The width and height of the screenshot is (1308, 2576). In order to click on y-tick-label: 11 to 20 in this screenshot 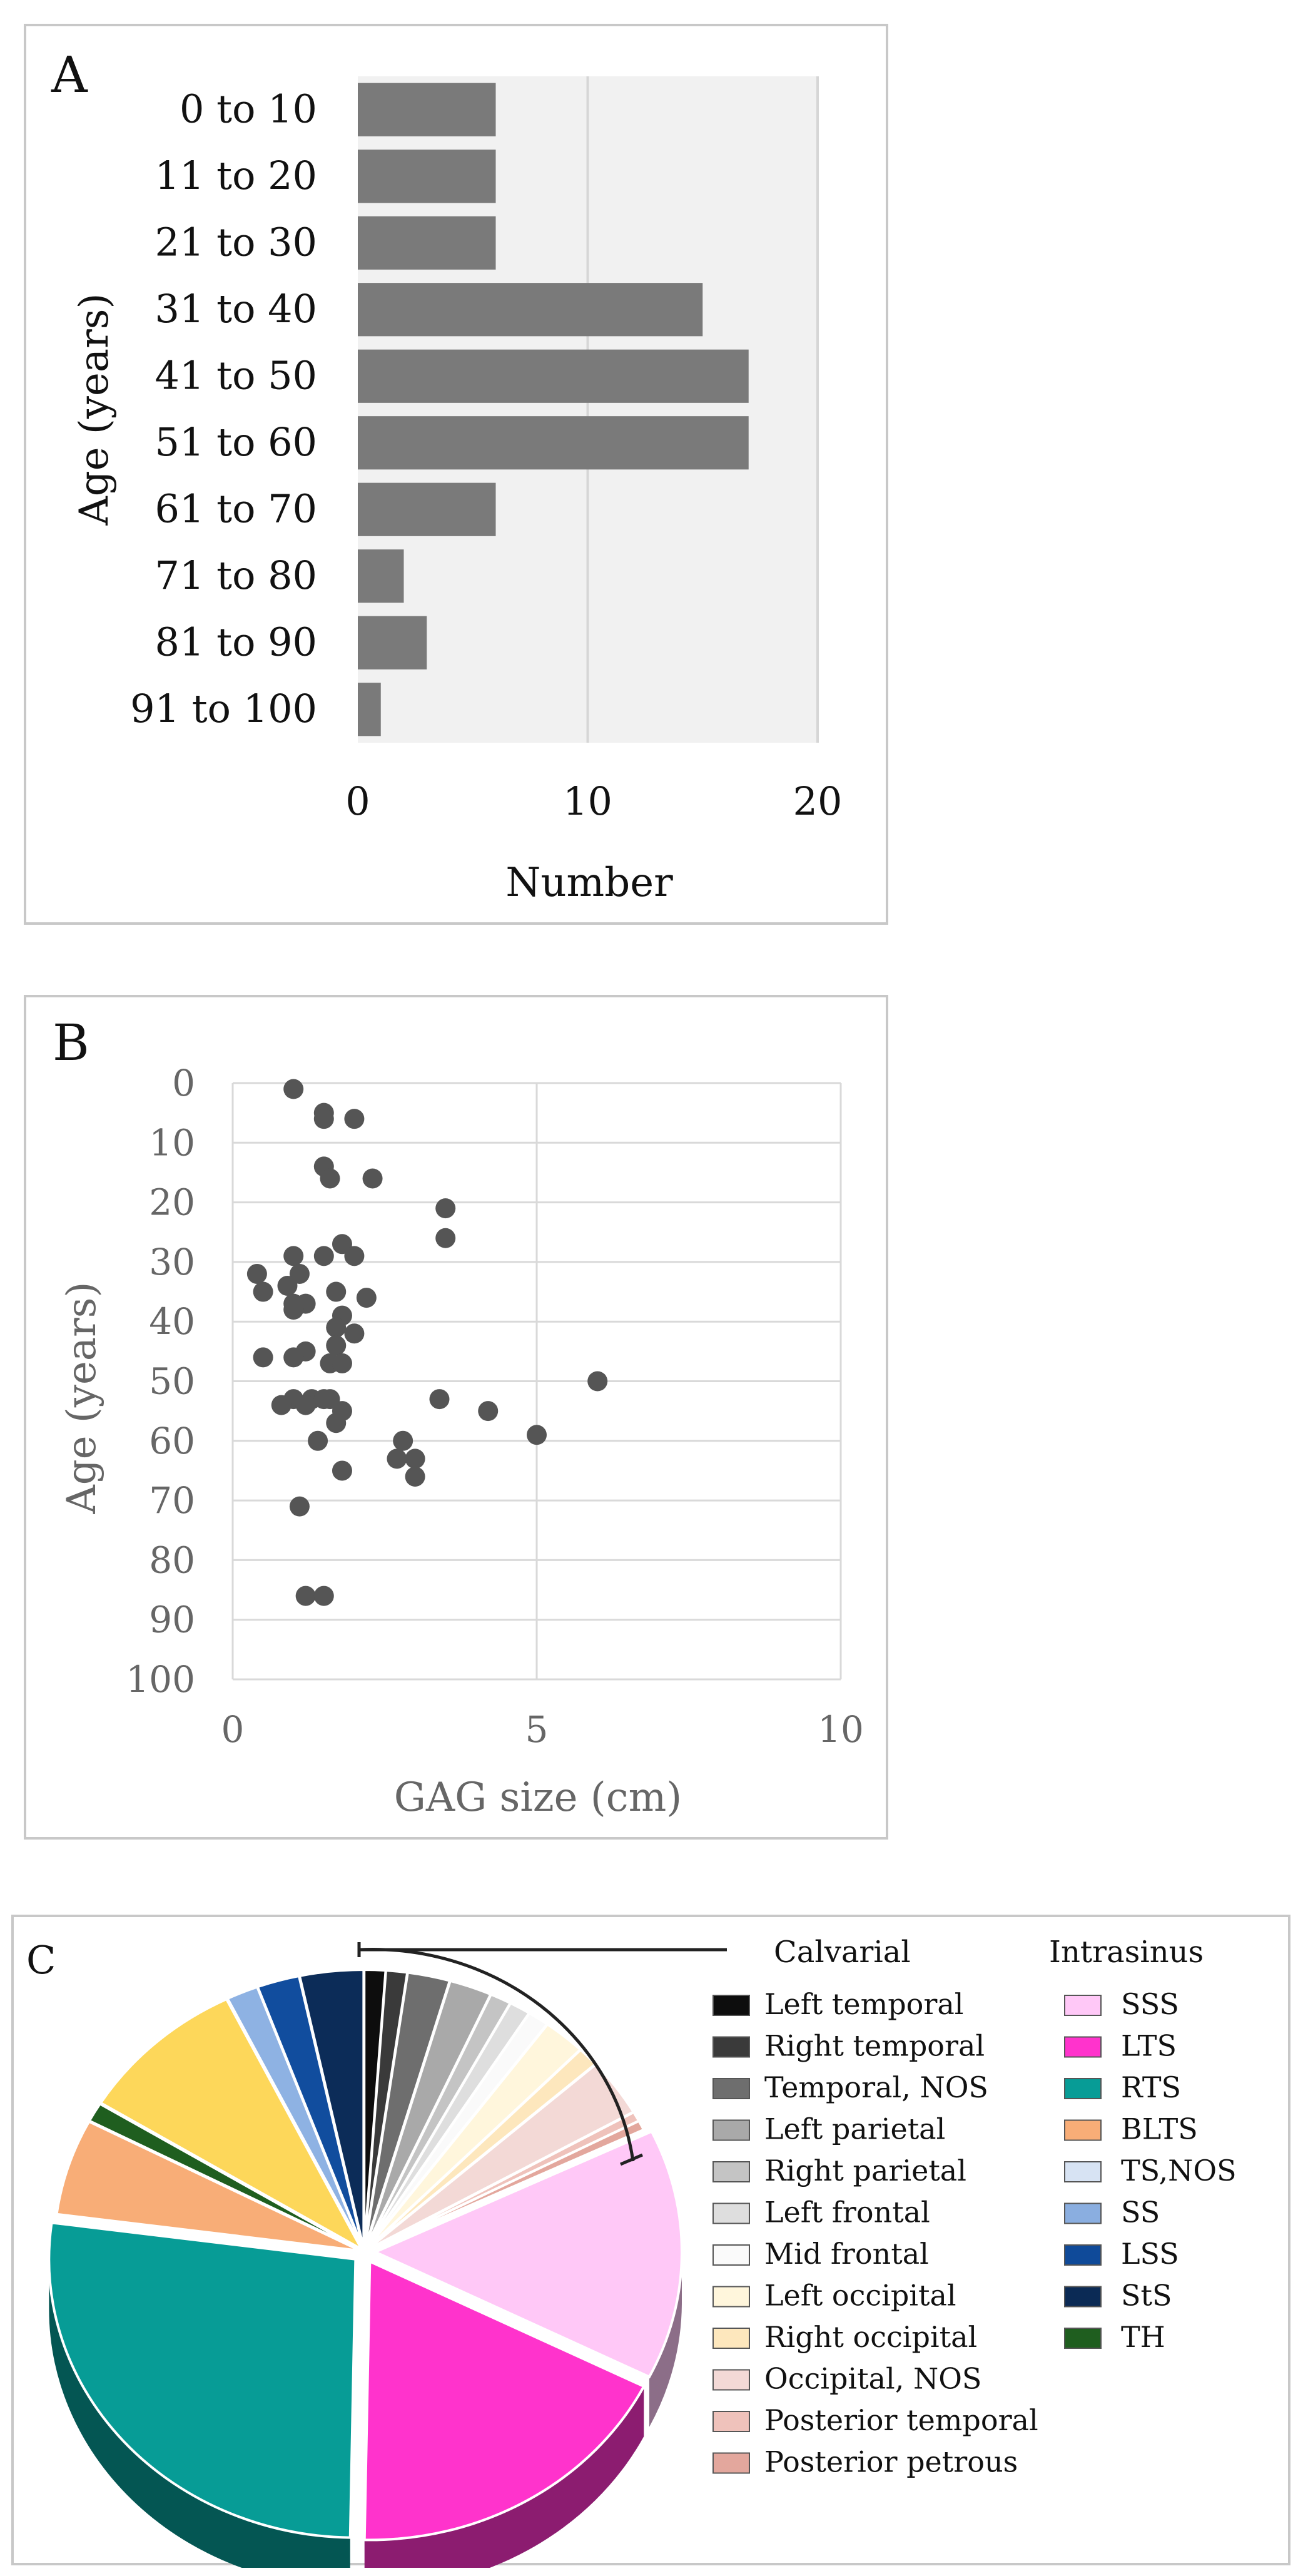, I will do `click(236, 176)`.